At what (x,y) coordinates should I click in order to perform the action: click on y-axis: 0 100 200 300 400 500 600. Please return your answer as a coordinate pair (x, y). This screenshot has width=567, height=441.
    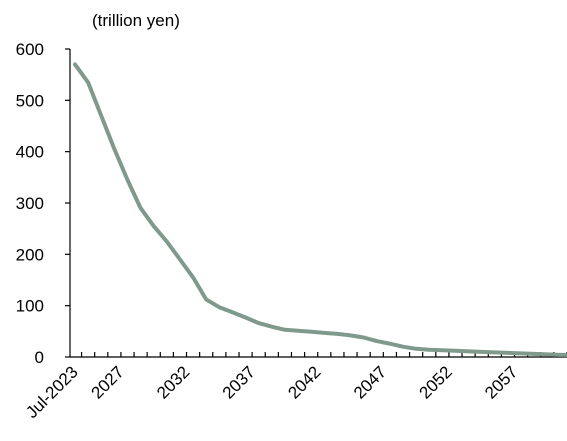
    Looking at the image, I should click on (43, 203).